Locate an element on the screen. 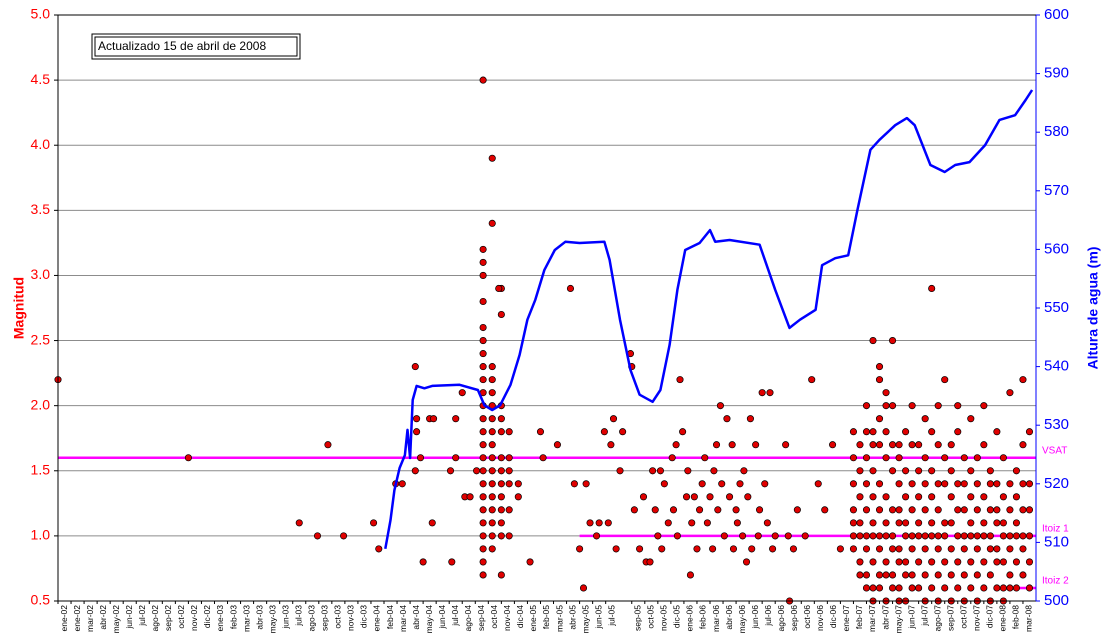  y-tick-label: 5.0 is located at coordinates (41, 14).